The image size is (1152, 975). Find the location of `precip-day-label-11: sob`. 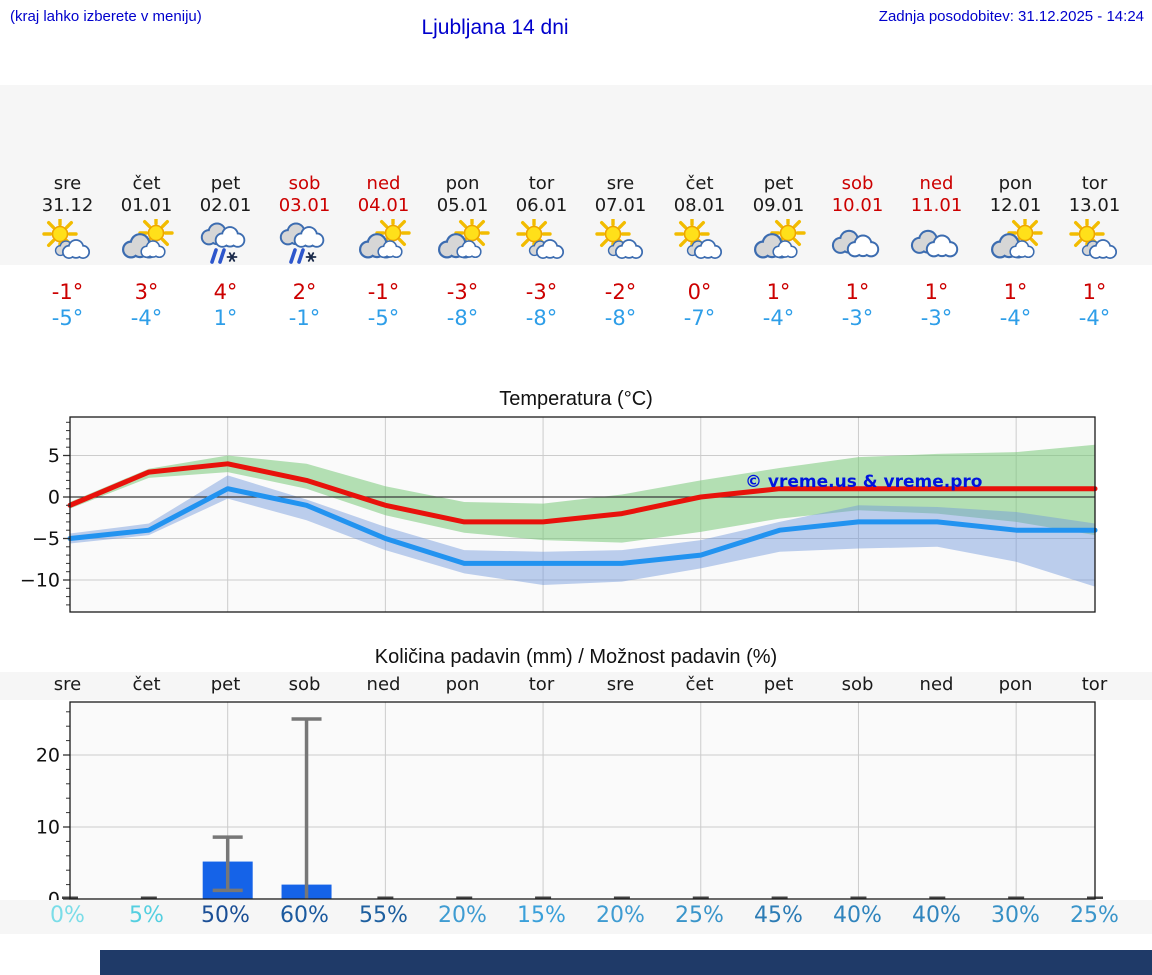

precip-day-label-11: sob is located at coordinates (857, 684).